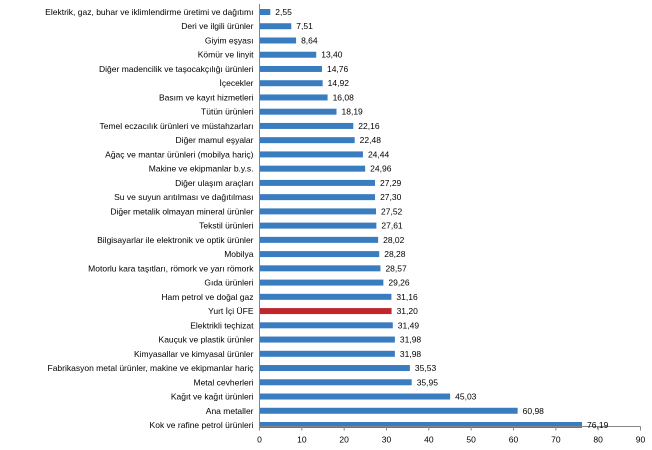 Image resolution: width=652 pixels, height=450 pixels. Describe the element at coordinates (395, 254) in the screenshot. I see `value-label: 28,28` at that location.